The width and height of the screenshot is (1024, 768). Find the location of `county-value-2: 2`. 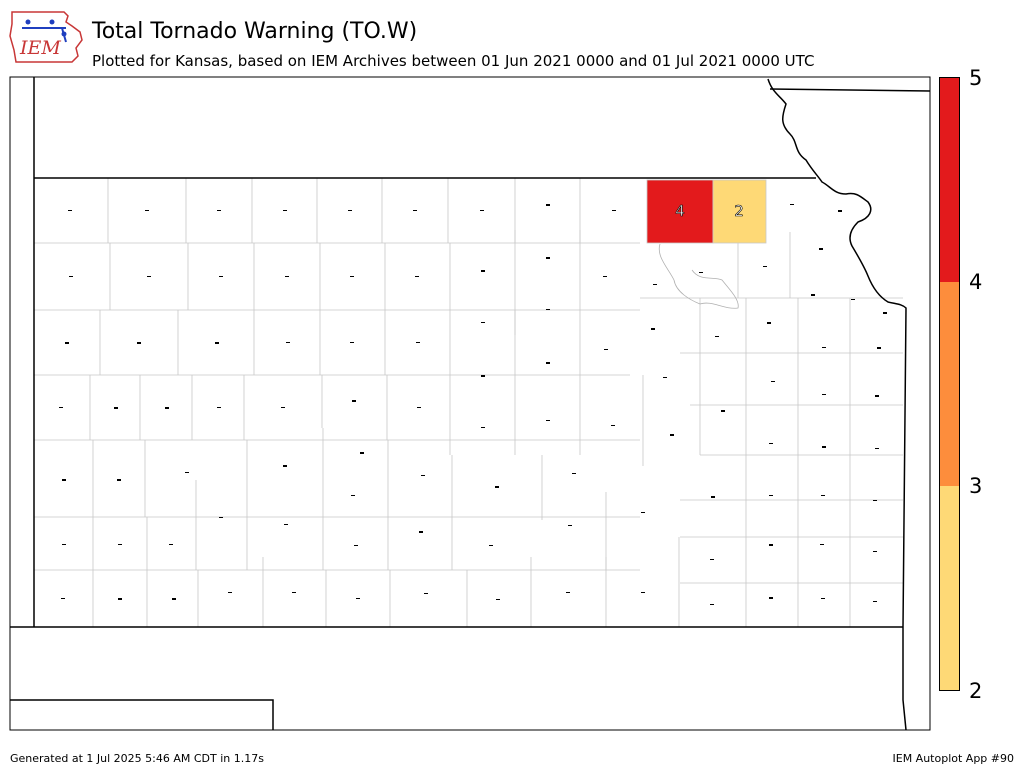

county-value-2: 2 is located at coordinates (739, 211).